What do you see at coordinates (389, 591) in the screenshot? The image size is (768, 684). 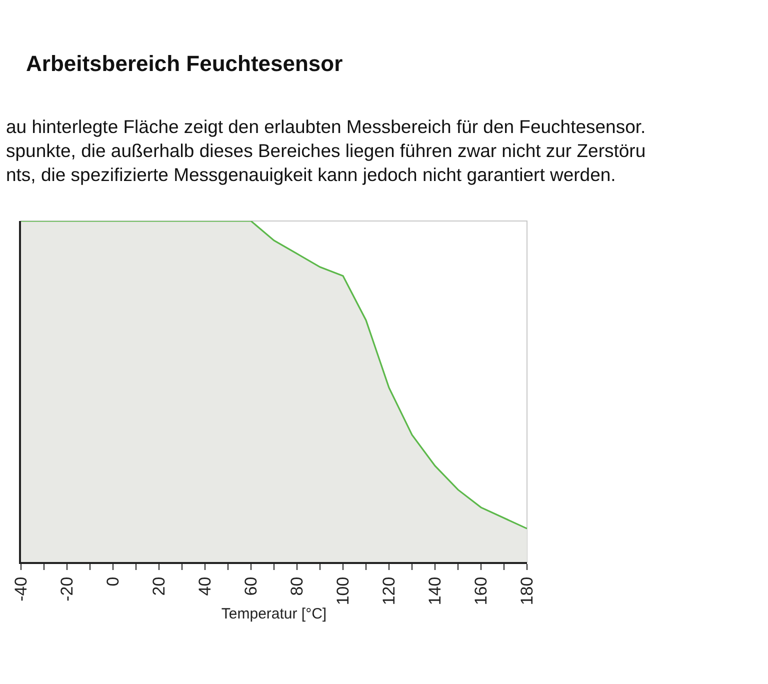 I see `x-tick-label: 120` at bounding box center [389, 591].